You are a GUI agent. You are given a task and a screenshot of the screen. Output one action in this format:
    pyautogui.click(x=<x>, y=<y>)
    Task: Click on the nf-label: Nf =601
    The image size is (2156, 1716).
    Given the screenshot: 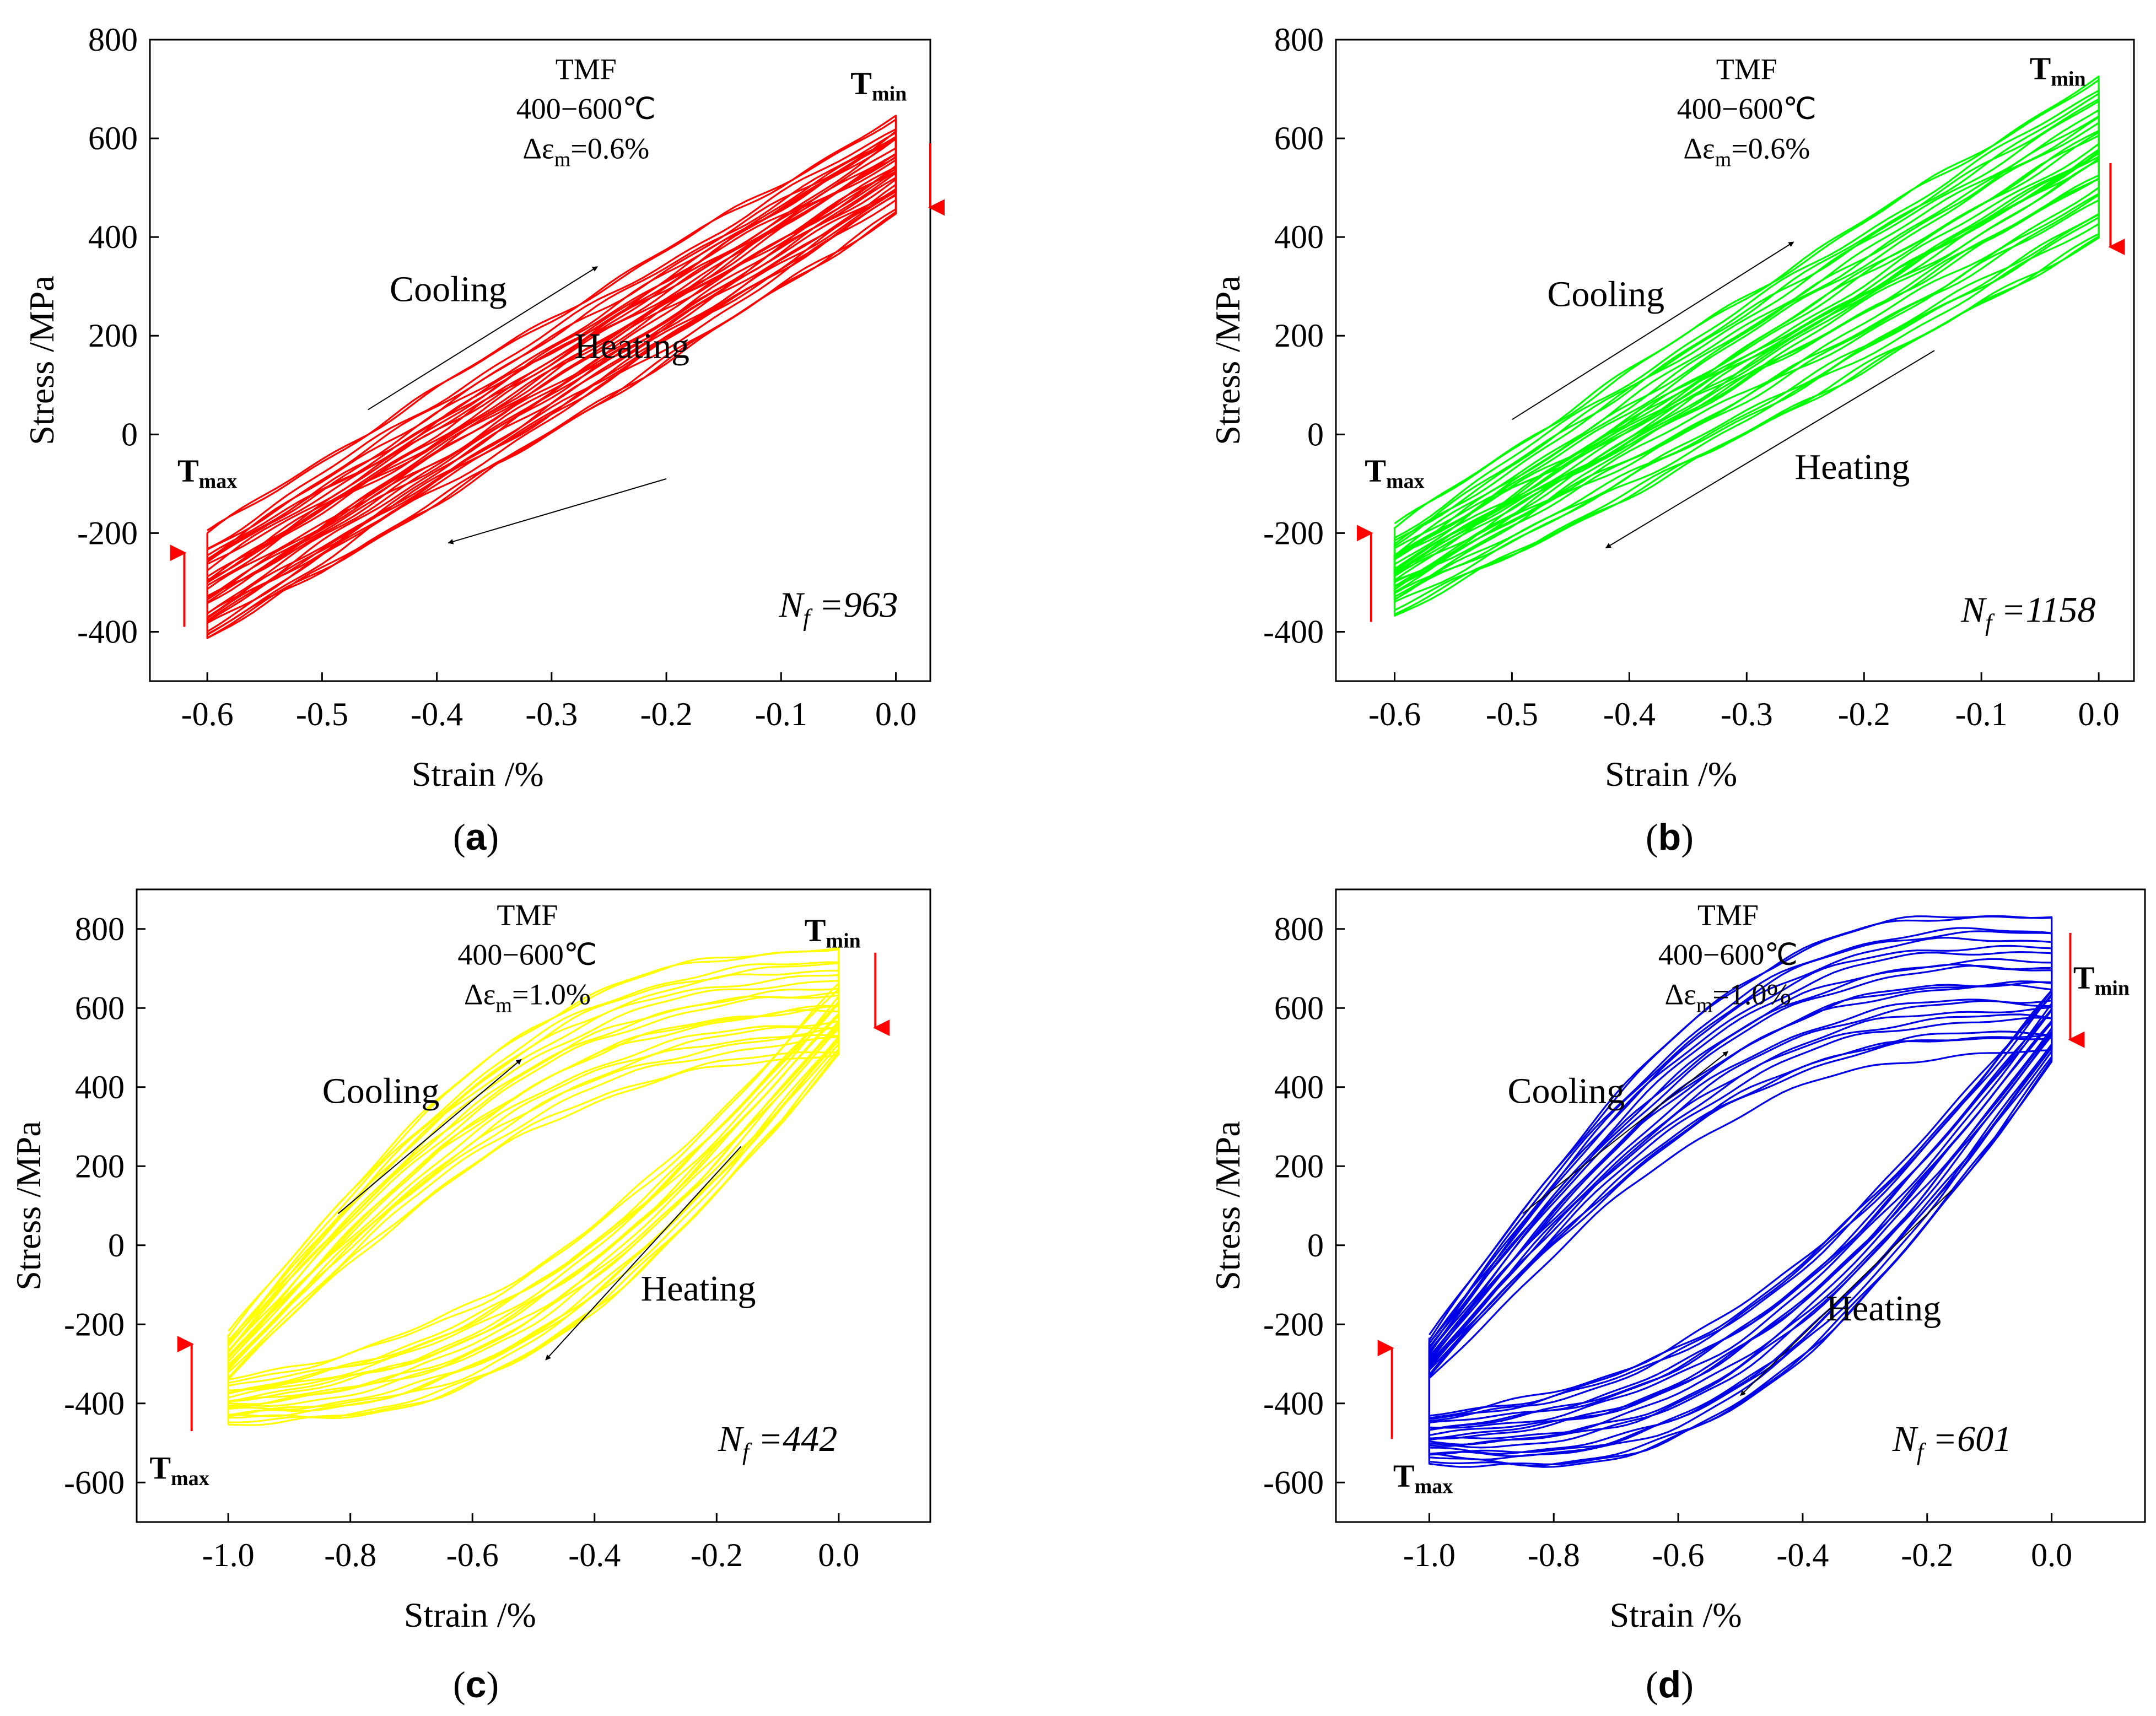 What is the action you would take?
    pyautogui.click(x=1952, y=1442)
    